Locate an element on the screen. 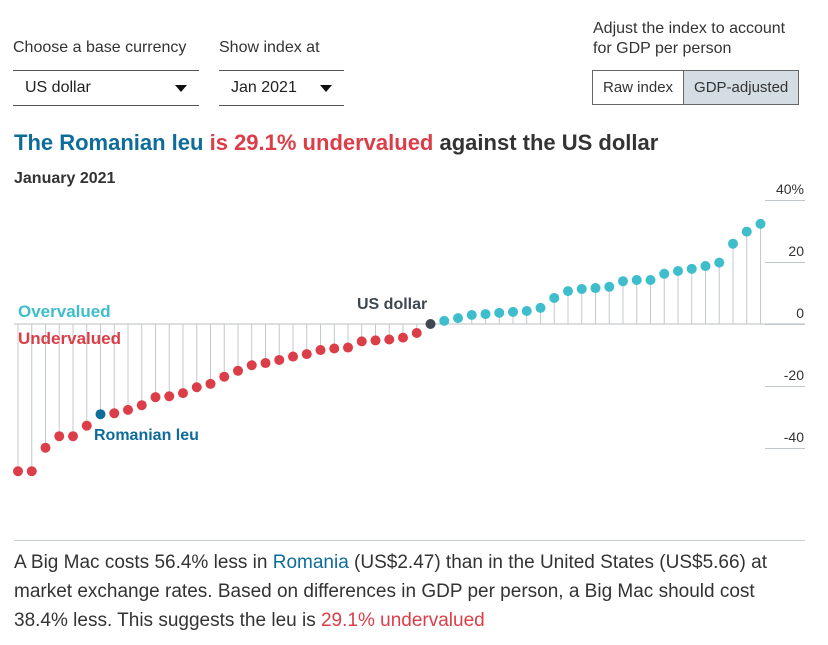 The width and height of the screenshot is (828, 645). highlight-currency-annotation: Romanian leu is located at coordinates (146, 435).